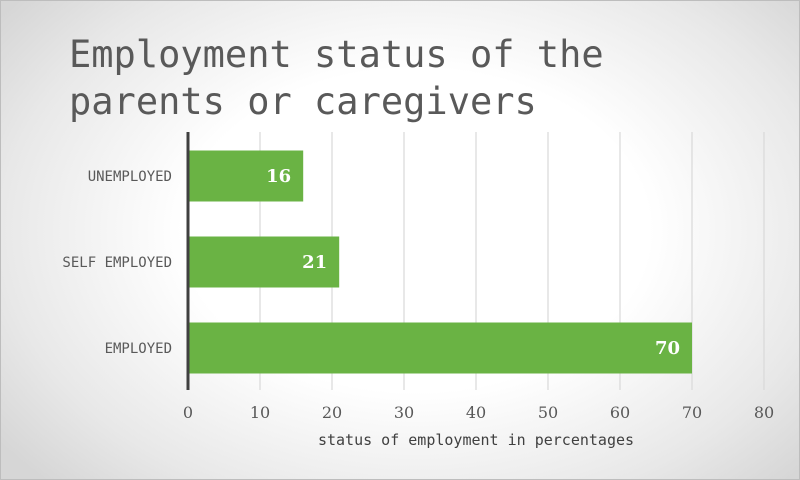 The width and height of the screenshot is (800, 480). I want to click on data-label-employed: 70, so click(667, 348).